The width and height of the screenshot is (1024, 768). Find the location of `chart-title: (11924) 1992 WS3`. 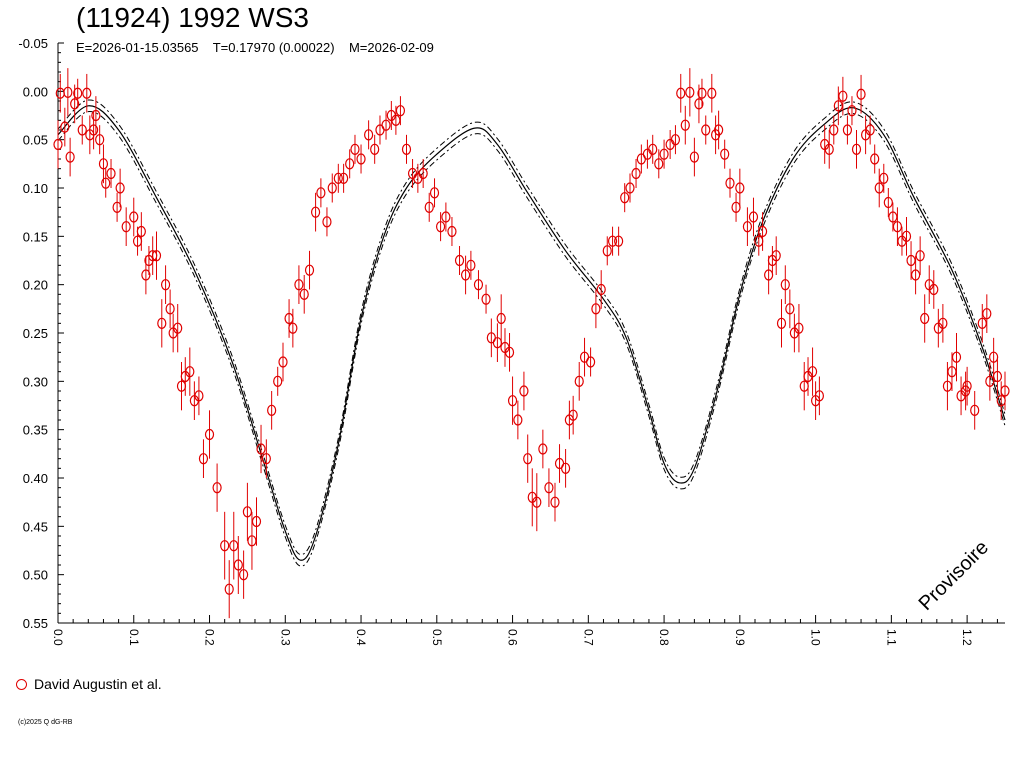

chart-title: (11924) 1992 WS3 is located at coordinates (192, 17).